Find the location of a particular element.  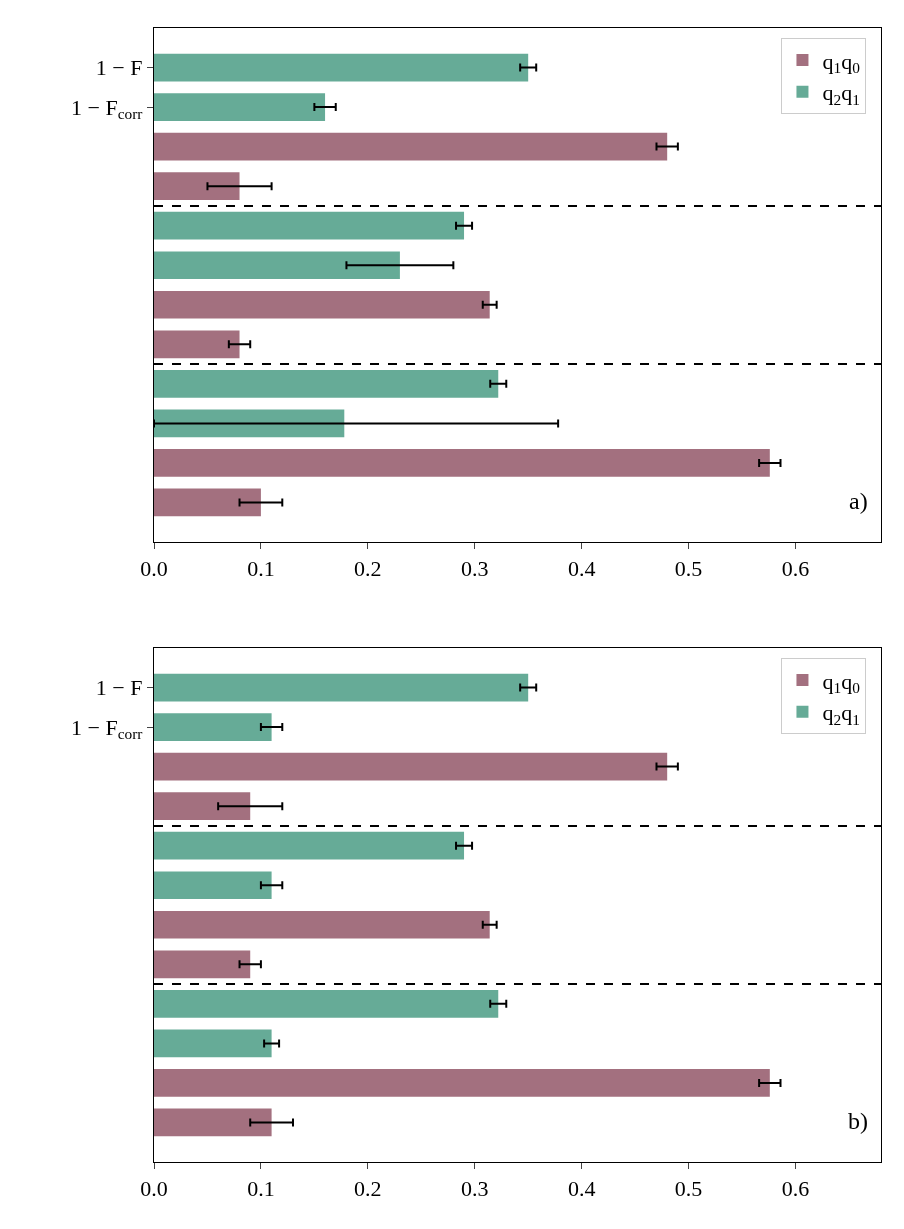

annotation: b) is located at coordinates (858, 1121).